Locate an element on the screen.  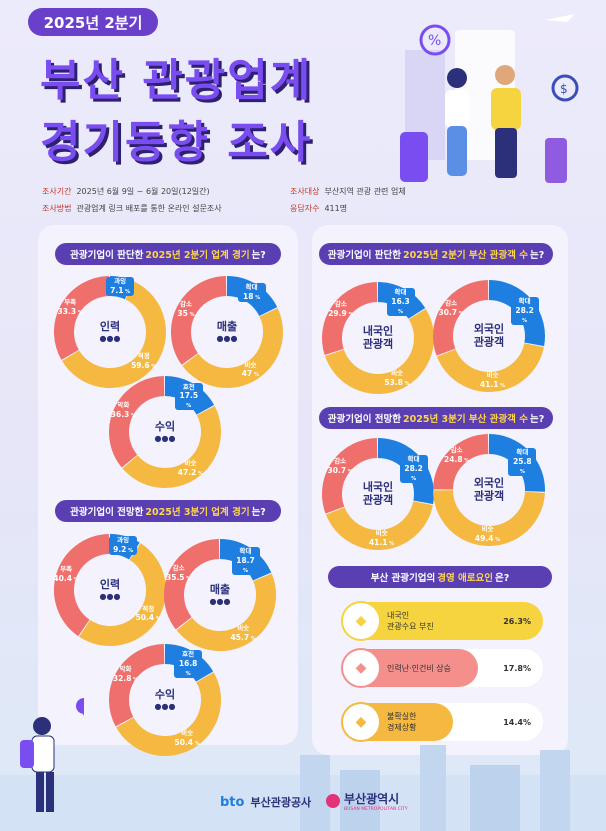
difficulty-label: 인력난·인건비 상승 is located at coordinates (419, 668).